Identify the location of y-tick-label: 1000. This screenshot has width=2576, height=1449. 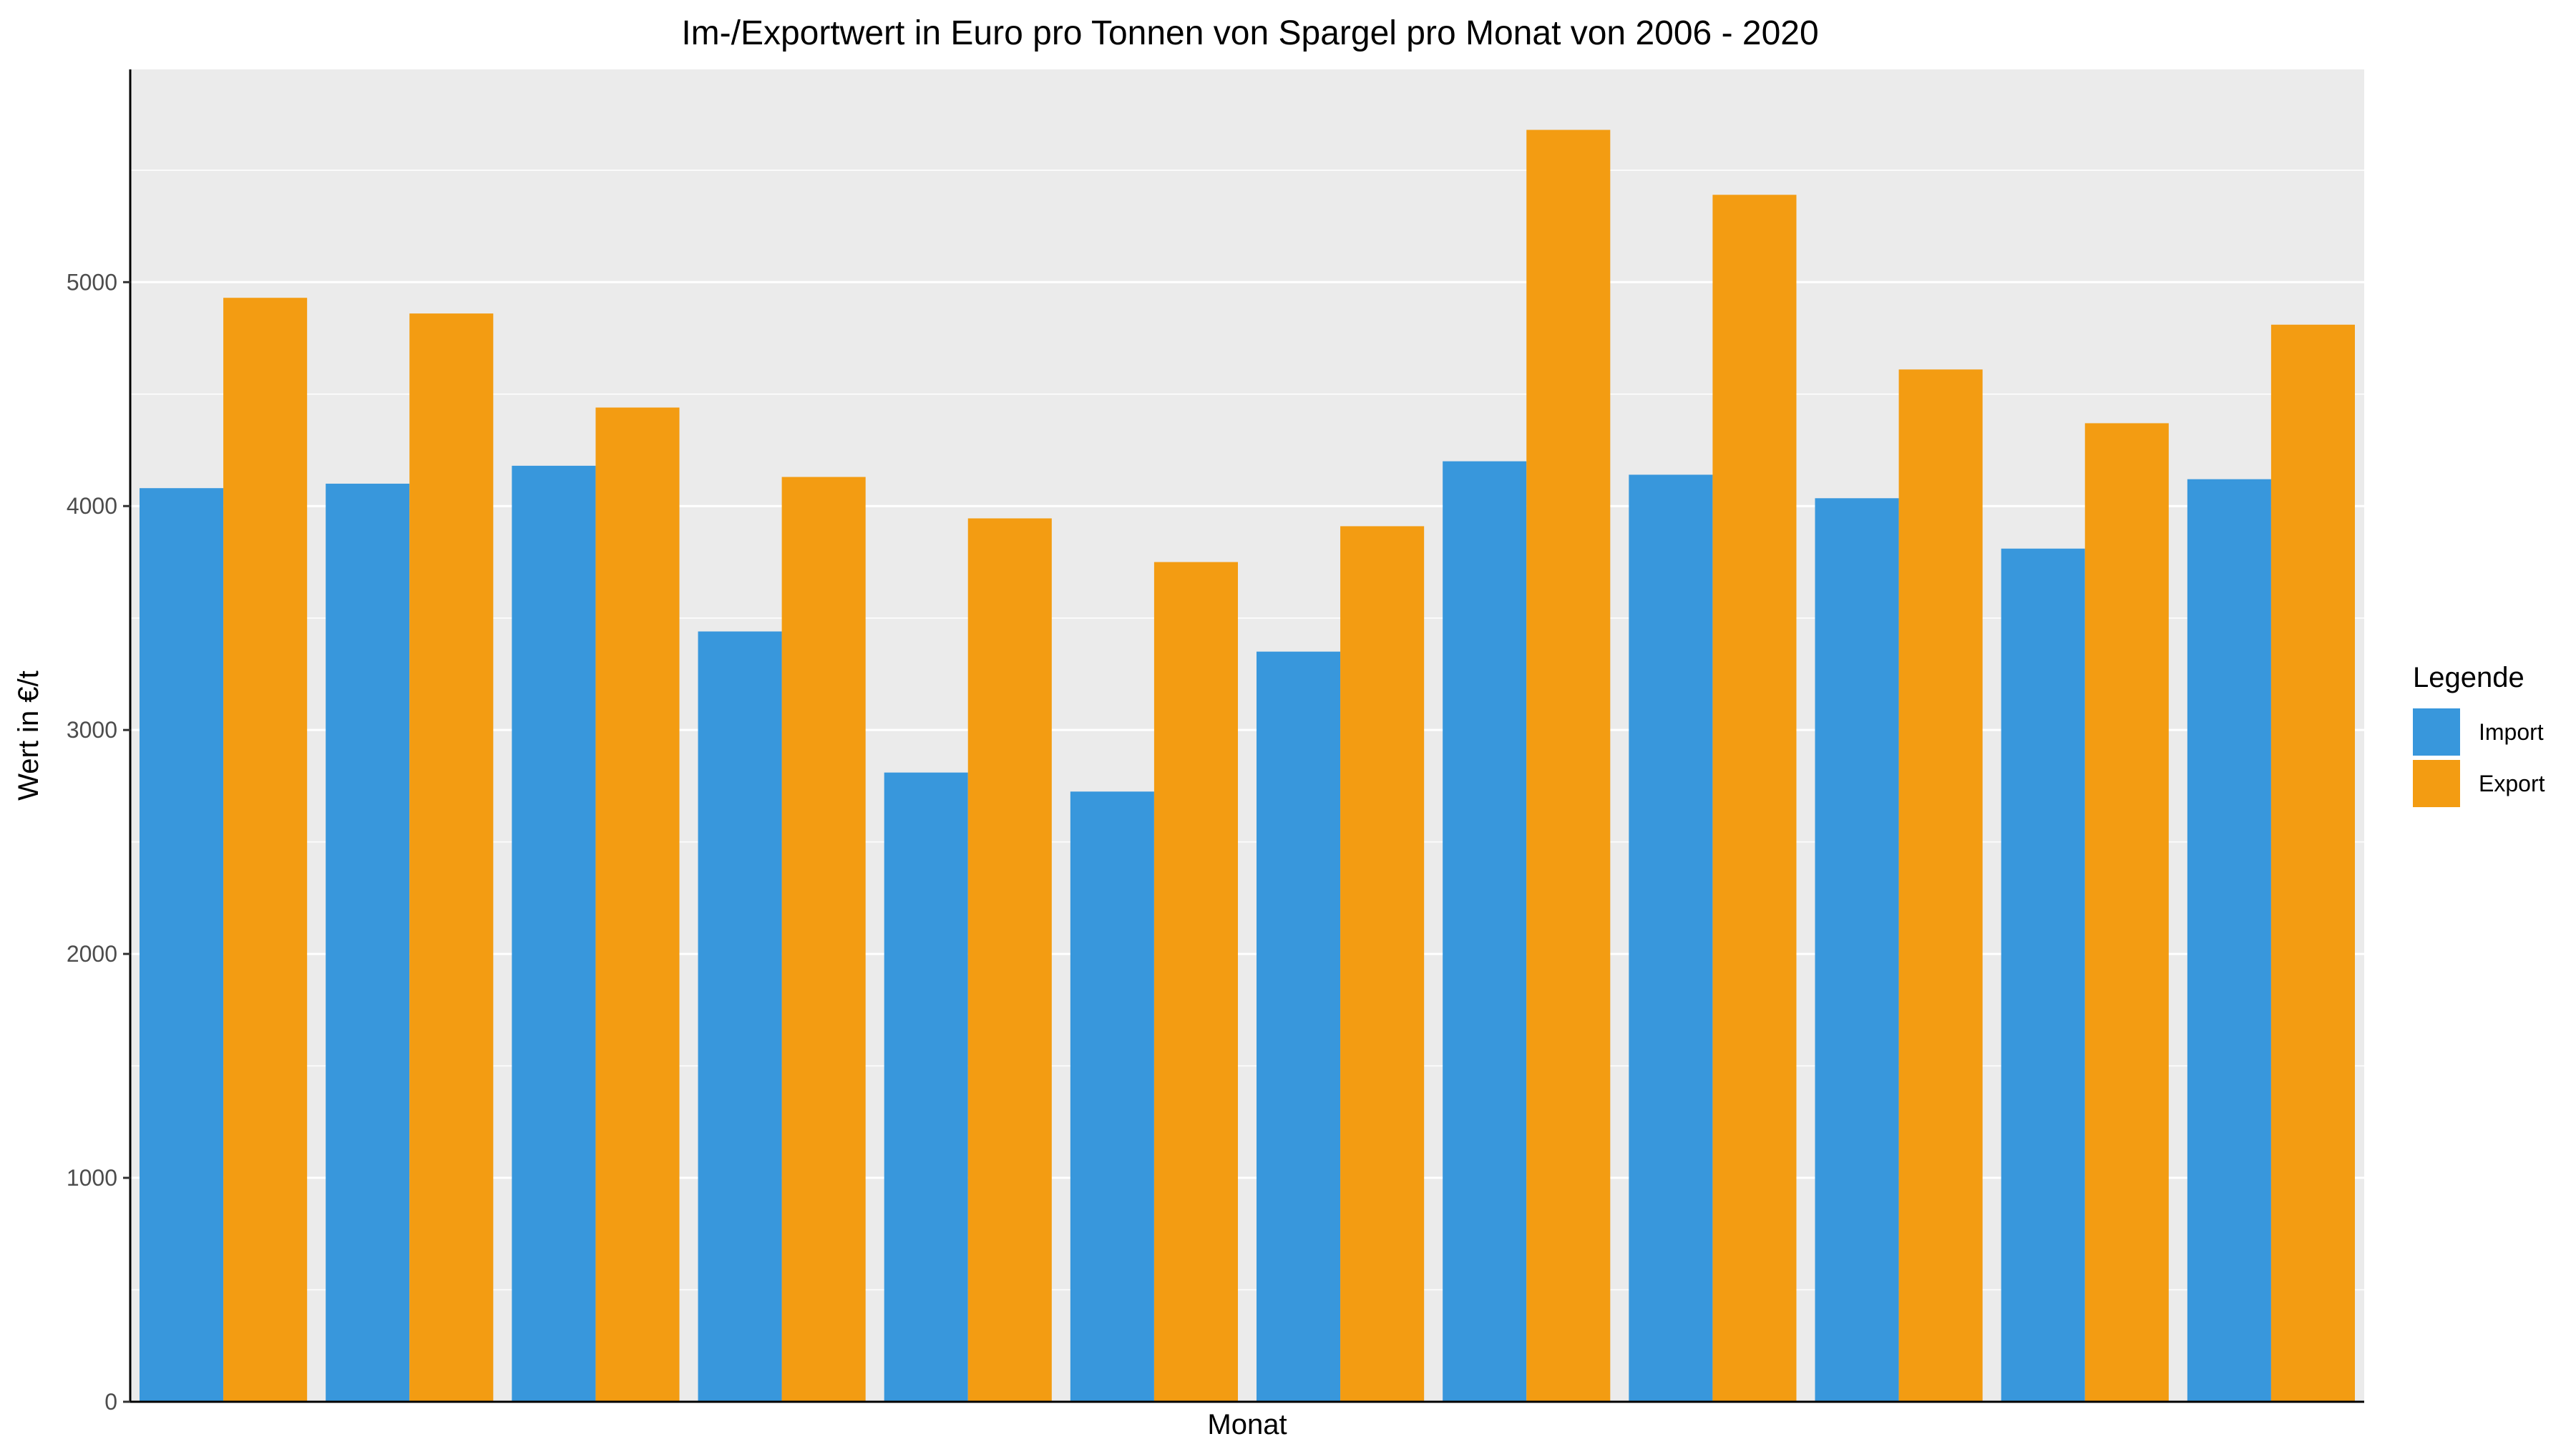
(92, 1178).